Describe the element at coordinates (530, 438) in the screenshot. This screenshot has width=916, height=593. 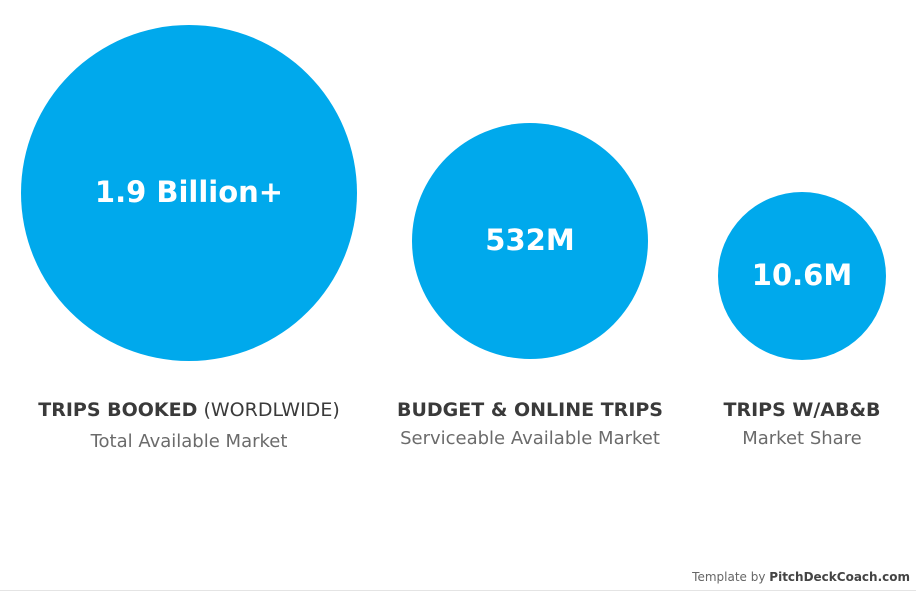
I see `market-subtitle: Serviceable Available Market` at that location.